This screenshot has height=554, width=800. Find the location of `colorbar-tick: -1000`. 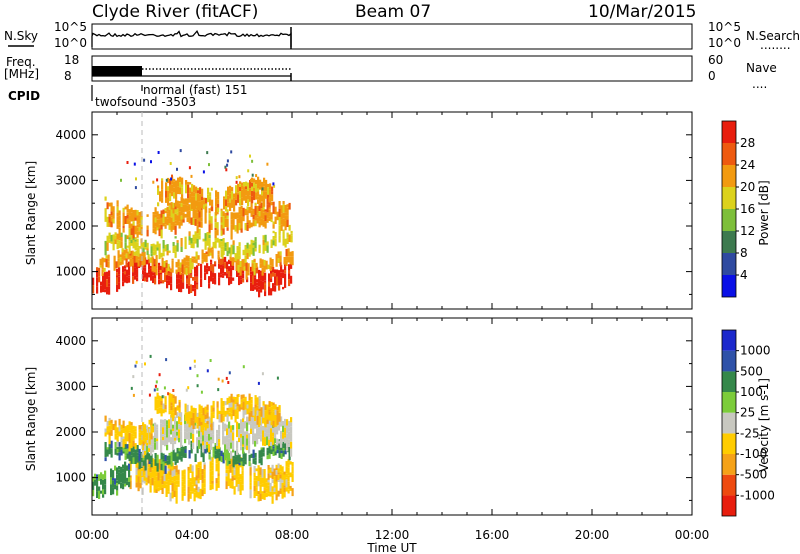

colorbar-tick: -1000 is located at coordinates (757, 495).